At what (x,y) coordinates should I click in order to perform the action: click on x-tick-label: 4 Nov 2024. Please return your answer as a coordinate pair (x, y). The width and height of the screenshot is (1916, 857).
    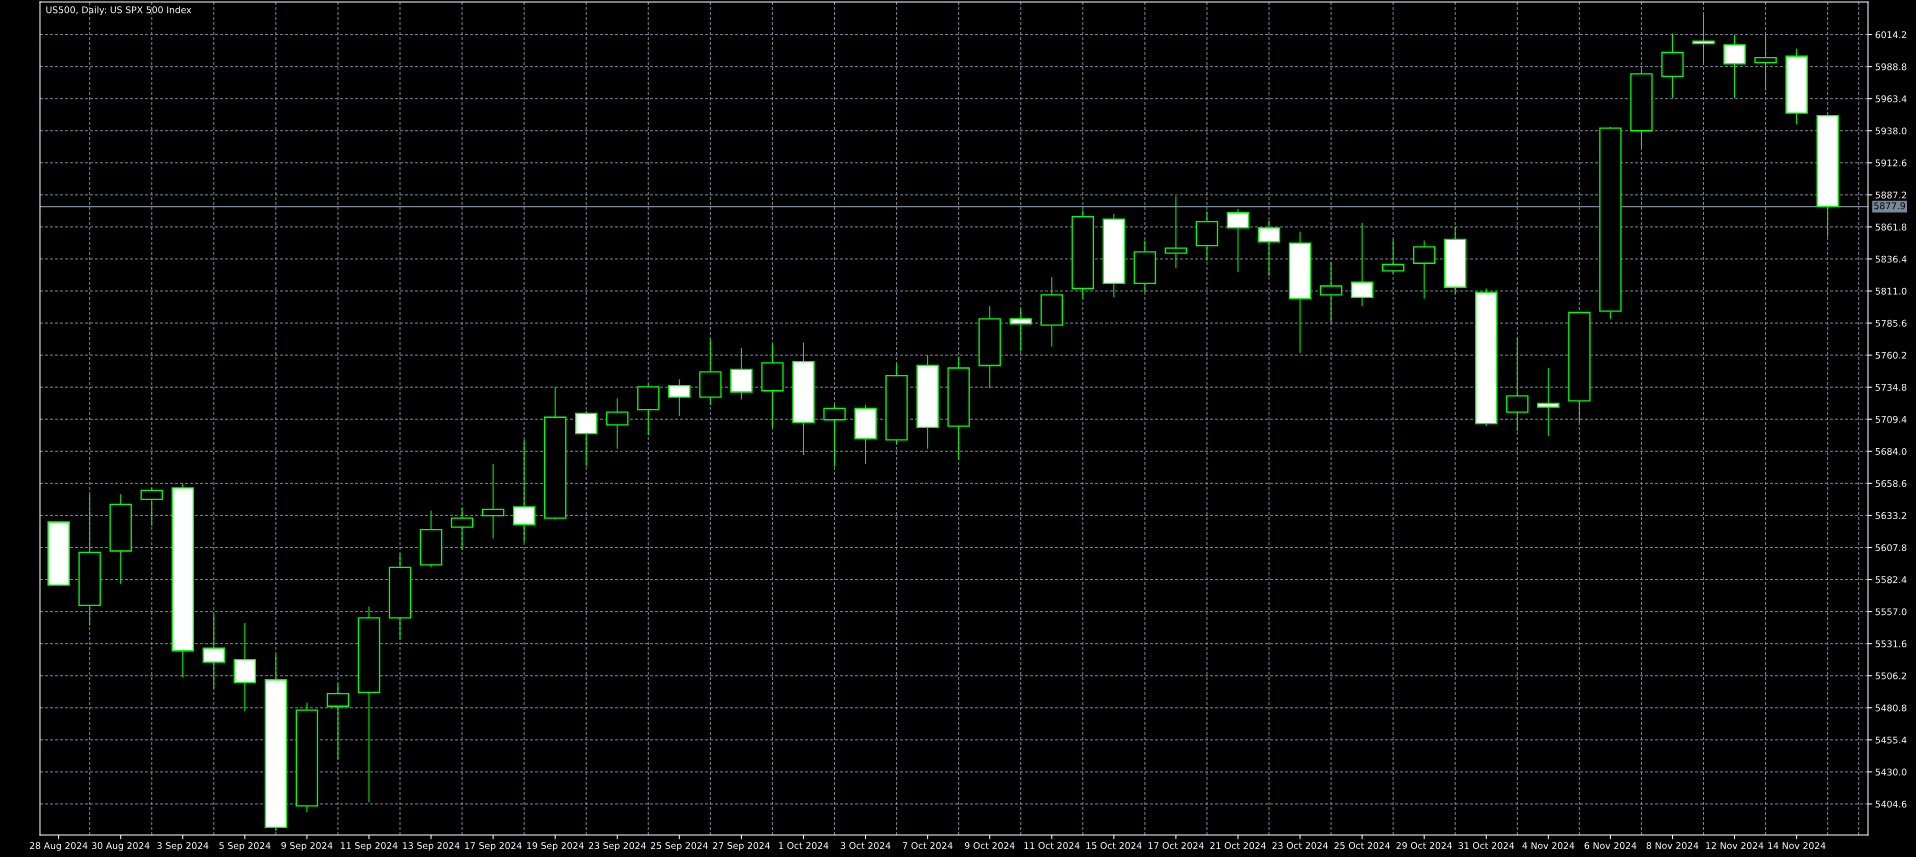
    Looking at the image, I should click on (1548, 846).